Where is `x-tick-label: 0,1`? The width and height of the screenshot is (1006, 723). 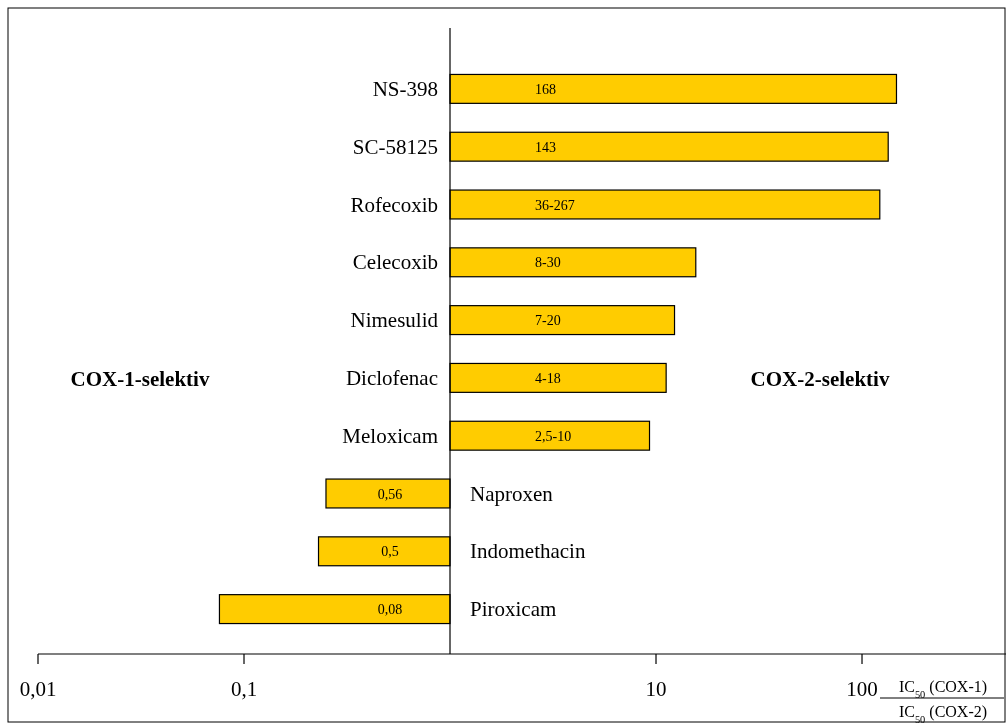 x-tick-label: 0,1 is located at coordinates (244, 689).